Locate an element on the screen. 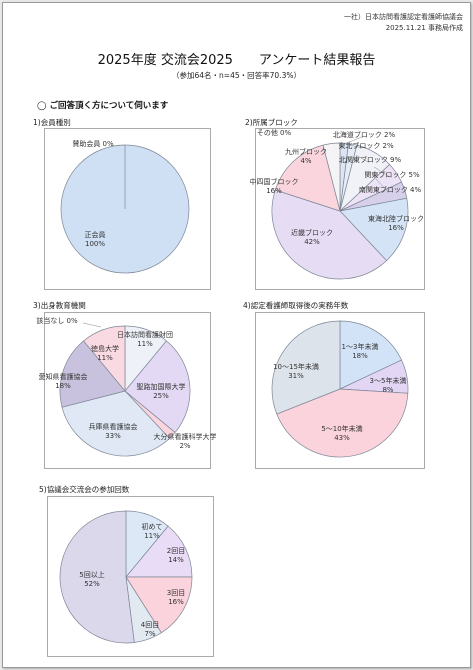 This screenshot has height=670, width=473. pie-label-2-2: 東北ブロック 2% is located at coordinates (366, 145).